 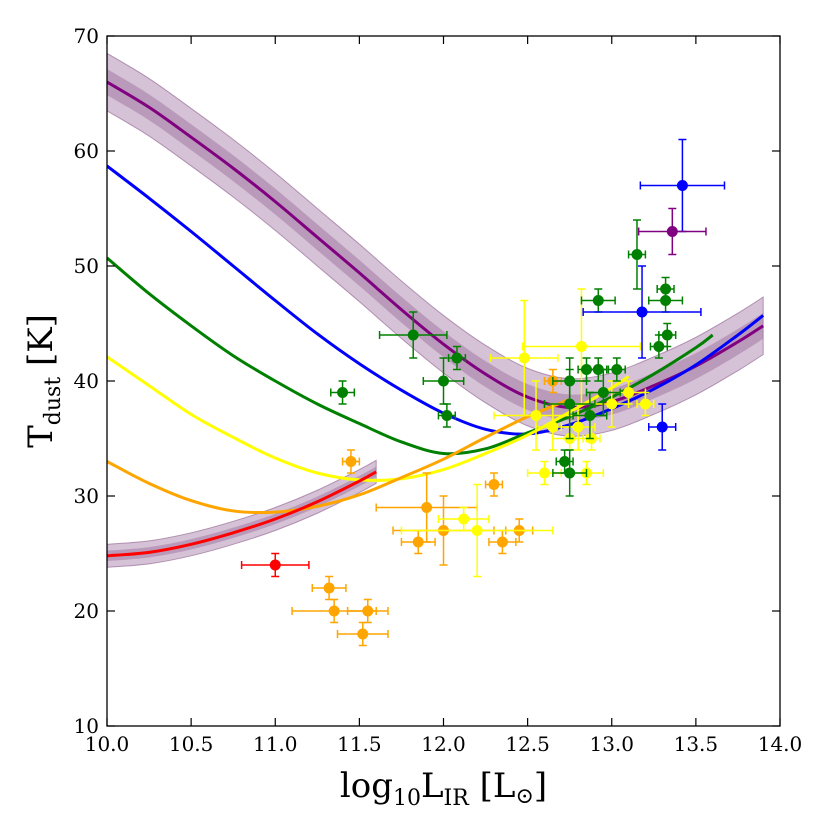 I want to click on y-tick-label: 10, so click(x=86, y=726).